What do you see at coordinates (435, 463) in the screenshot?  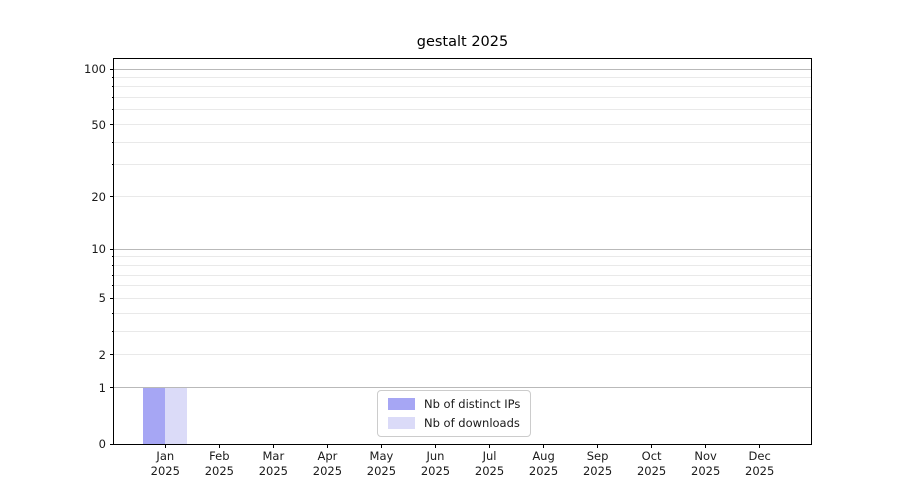 I see `x-tick-label: Jun 2025` at bounding box center [435, 463].